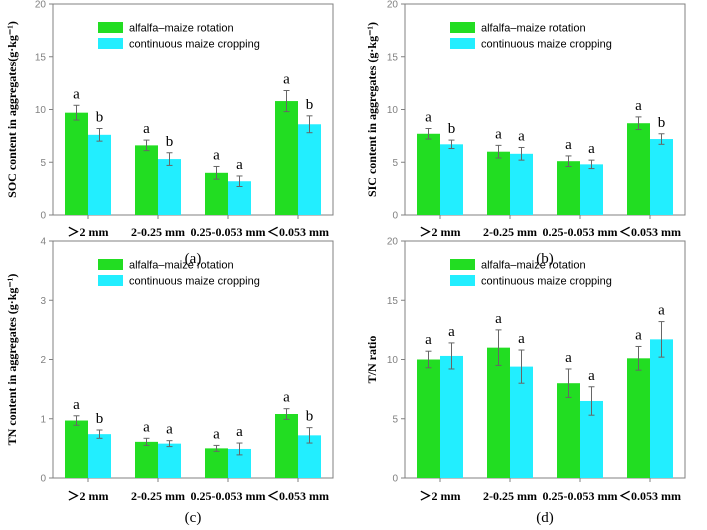 Image resolution: width=707 pixels, height=530 pixels. I want to click on y-tick-label: 20, so click(393, 242).